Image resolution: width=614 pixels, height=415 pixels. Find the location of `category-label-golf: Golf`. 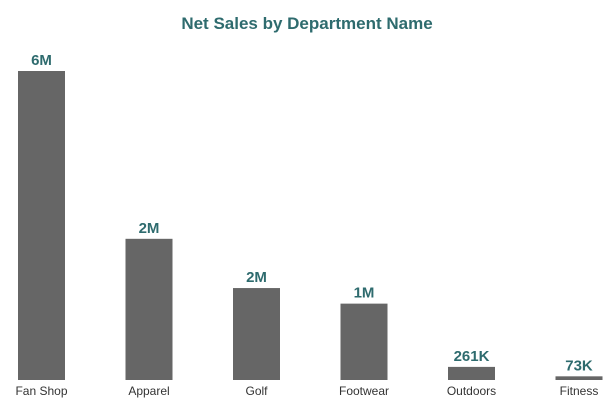

category-label-golf: Golf is located at coordinates (256, 391).